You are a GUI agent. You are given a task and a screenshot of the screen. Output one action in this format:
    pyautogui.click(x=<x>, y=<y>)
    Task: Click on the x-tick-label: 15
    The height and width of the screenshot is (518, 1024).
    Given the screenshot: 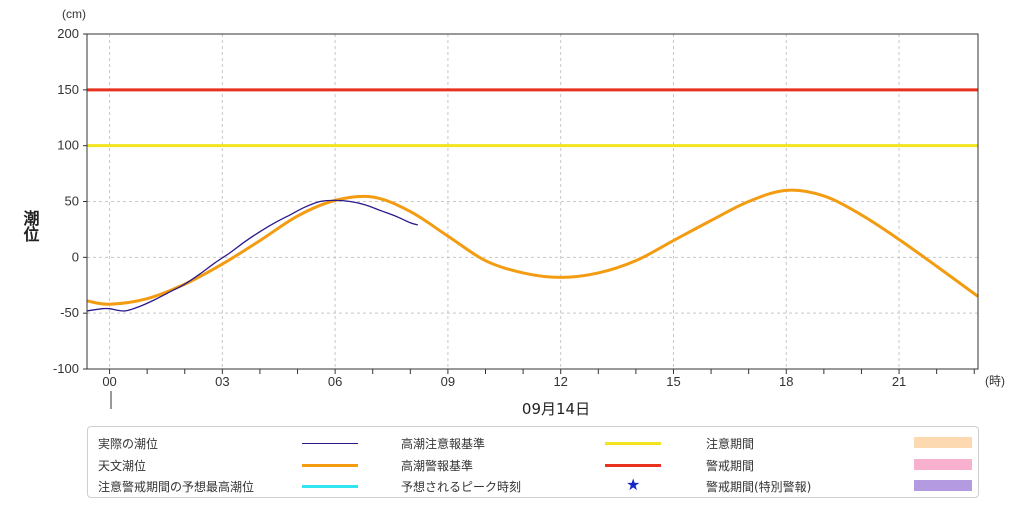 What is the action you would take?
    pyautogui.click(x=673, y=381)
    